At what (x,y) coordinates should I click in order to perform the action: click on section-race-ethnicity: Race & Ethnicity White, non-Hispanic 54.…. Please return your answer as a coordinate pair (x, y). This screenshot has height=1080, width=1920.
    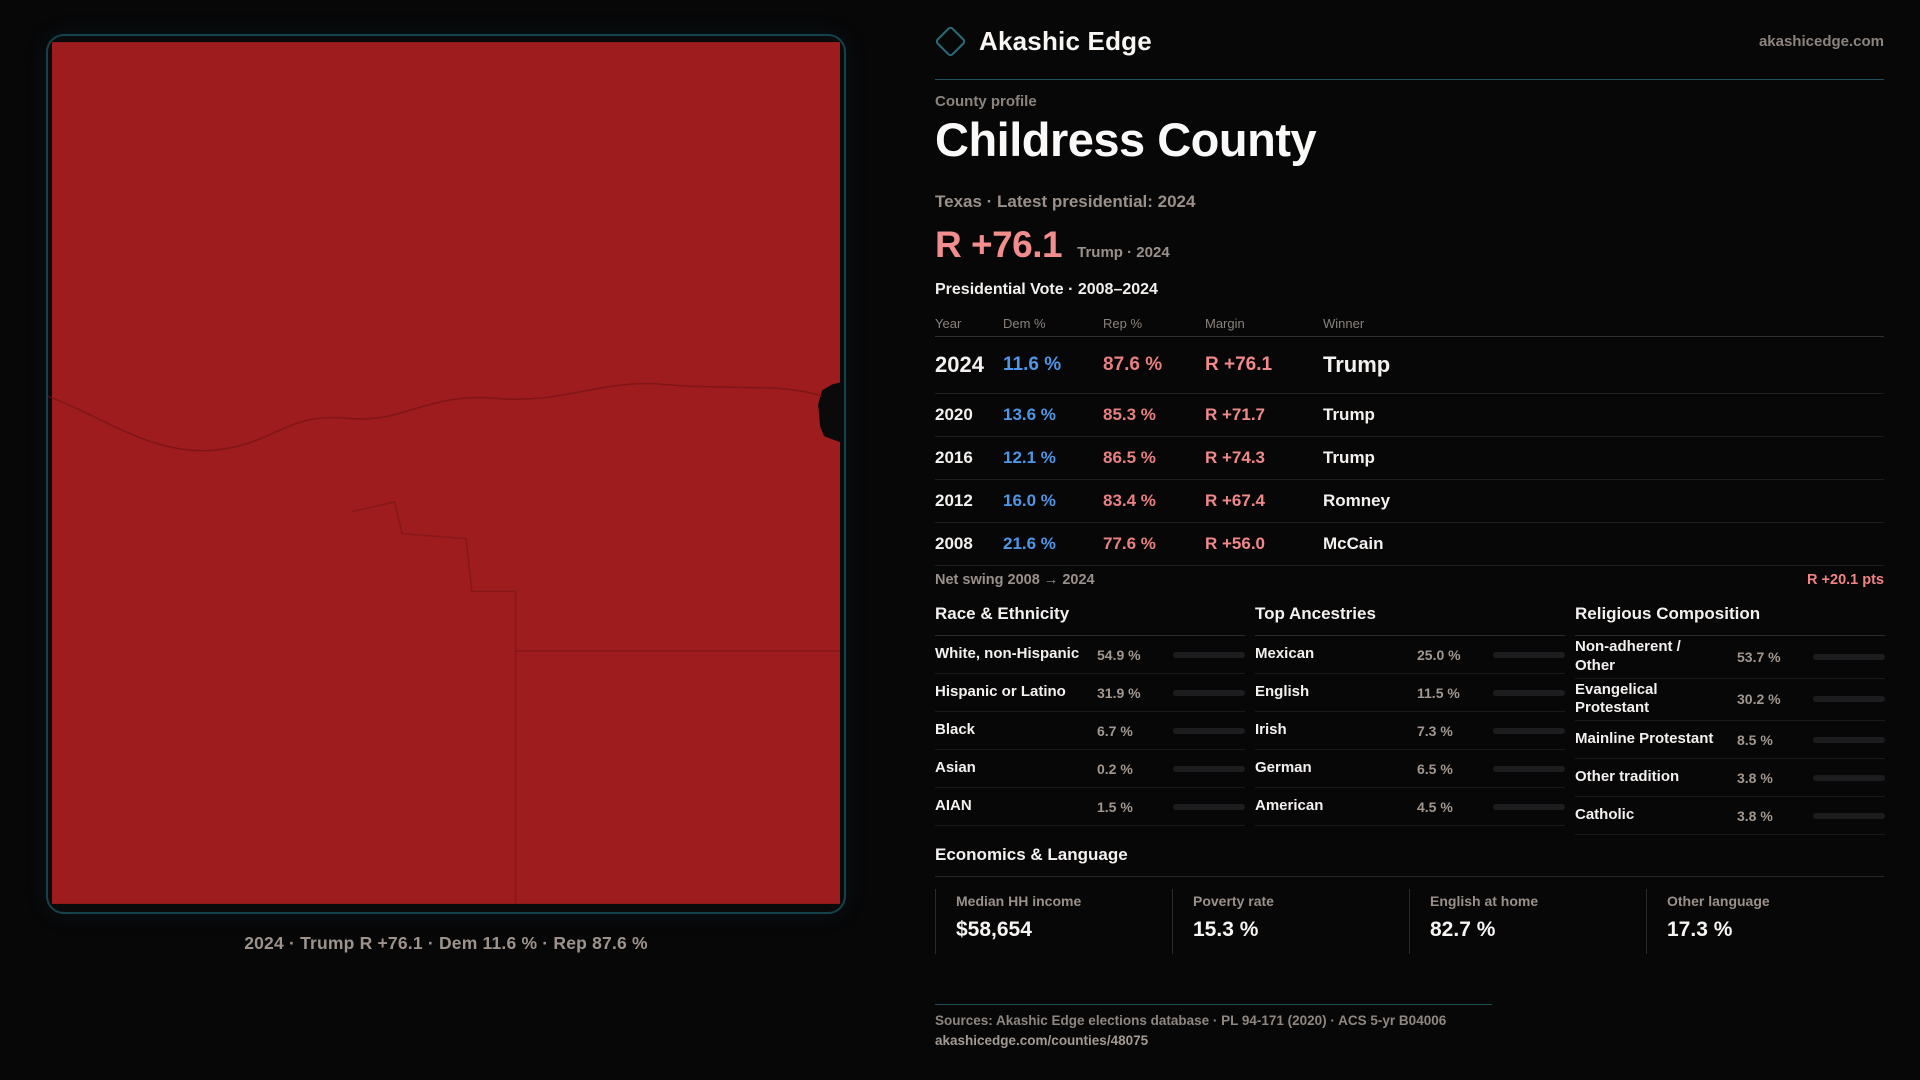
    Looking at the image, I should click on (1090, 719).